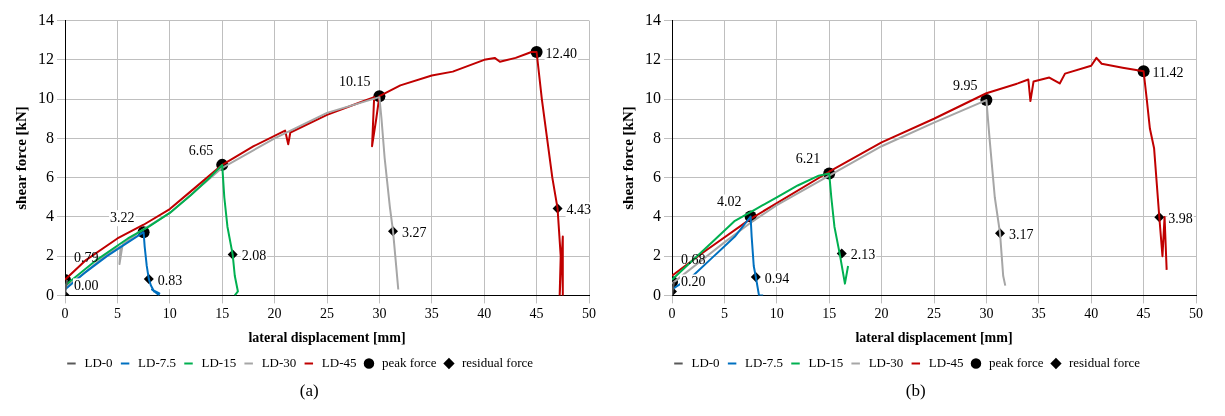  What do you see at coordinates (807, 159) in the screenshot?
I see `data-label: 6.21` at bounding box center [807, 159].